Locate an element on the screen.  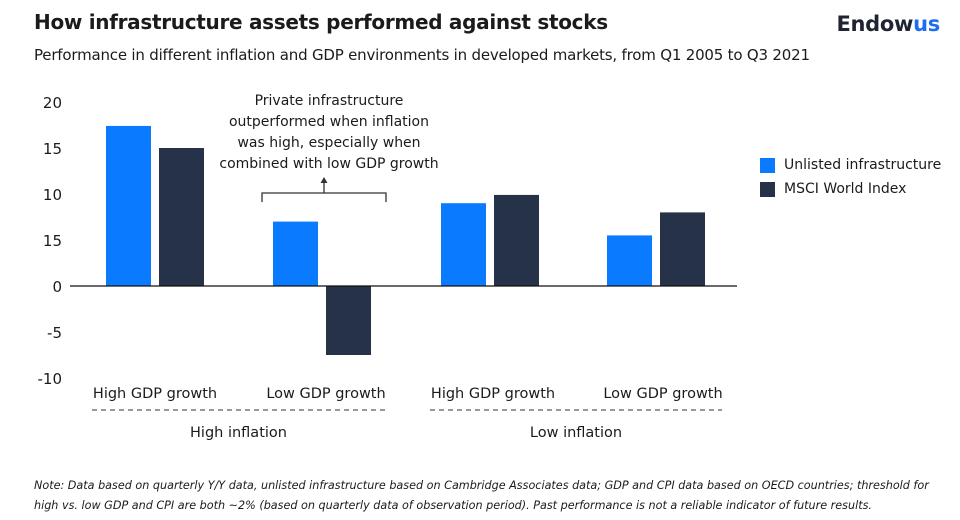
annotation-text: outperformed when inflation is located at coordinates (329, 122).